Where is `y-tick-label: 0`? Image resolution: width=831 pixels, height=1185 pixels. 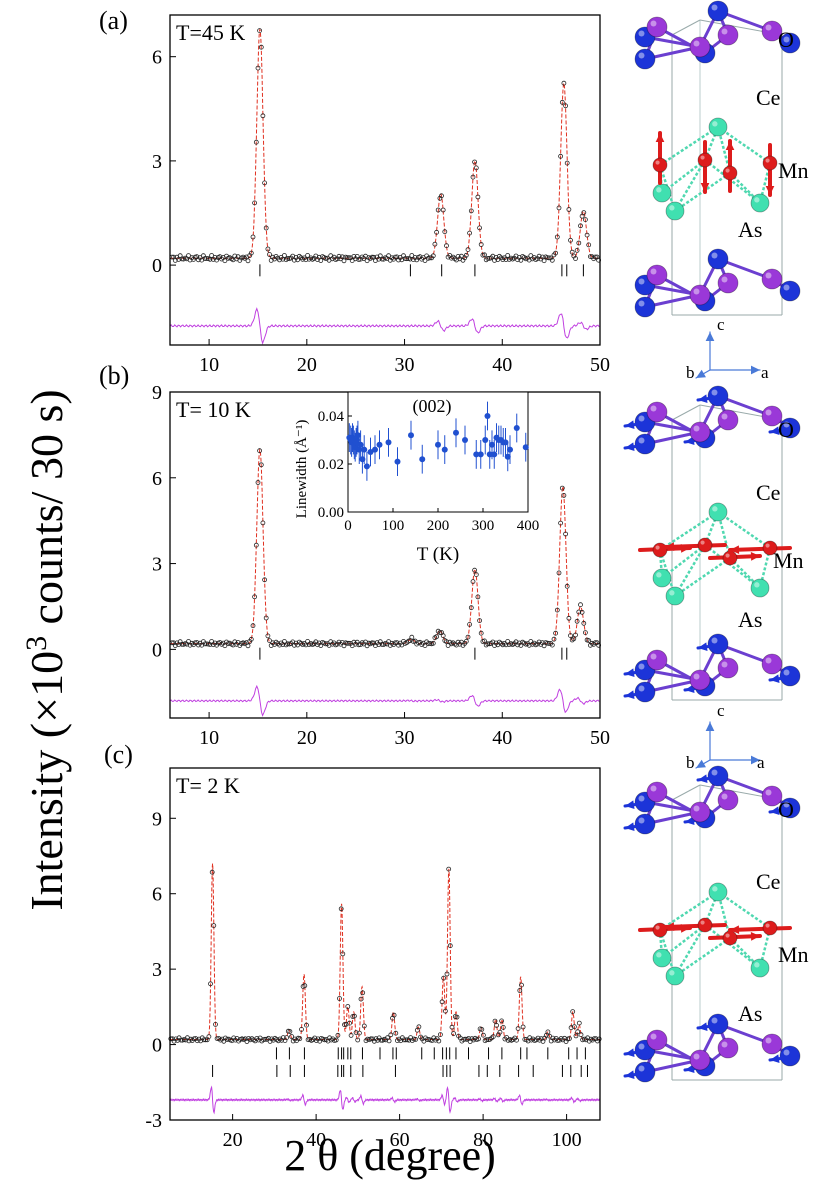
y-tick-label: 0 is located at coordinates (157, 1046).